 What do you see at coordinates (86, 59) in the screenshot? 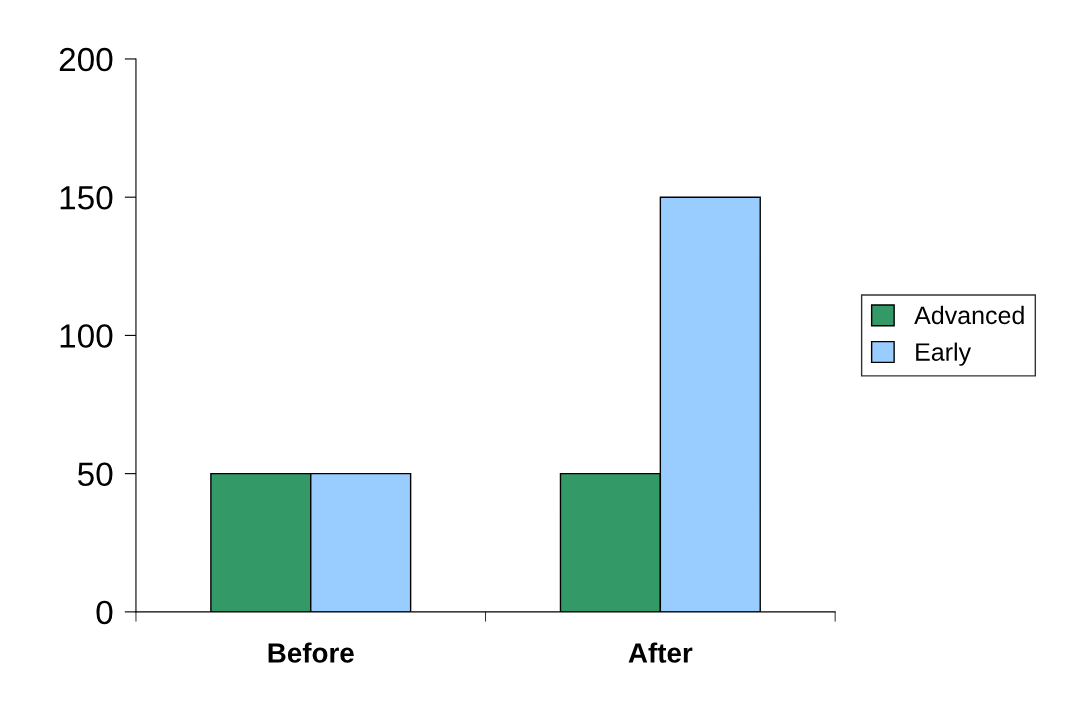
I see `y-tick-label: 200` at bounding box center [86, 59].